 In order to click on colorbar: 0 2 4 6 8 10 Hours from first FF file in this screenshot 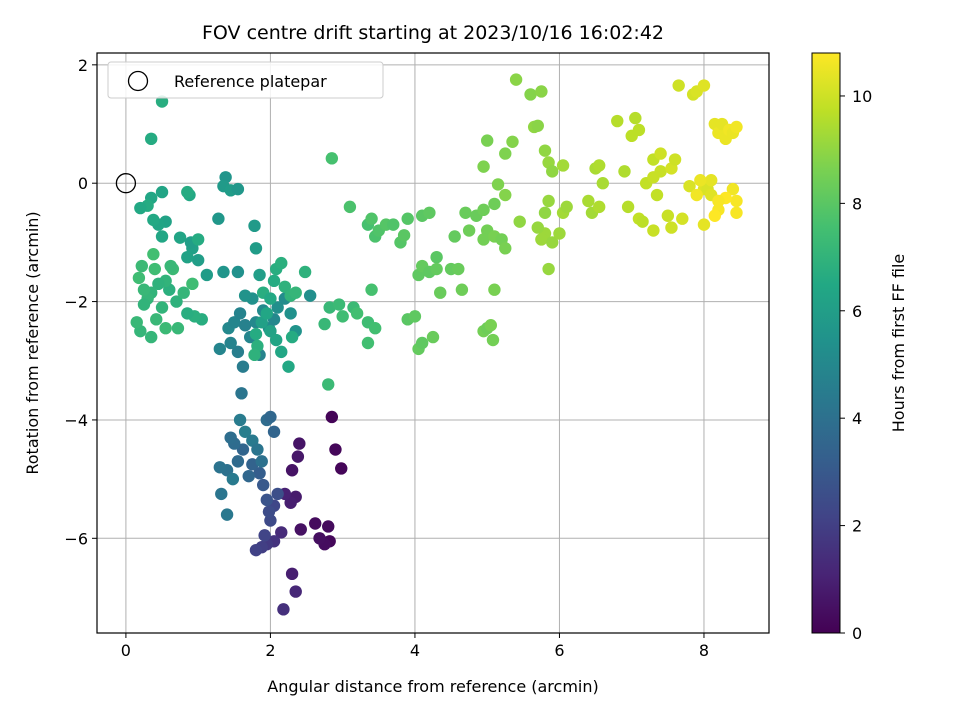, I will do `click(859, 347)`.